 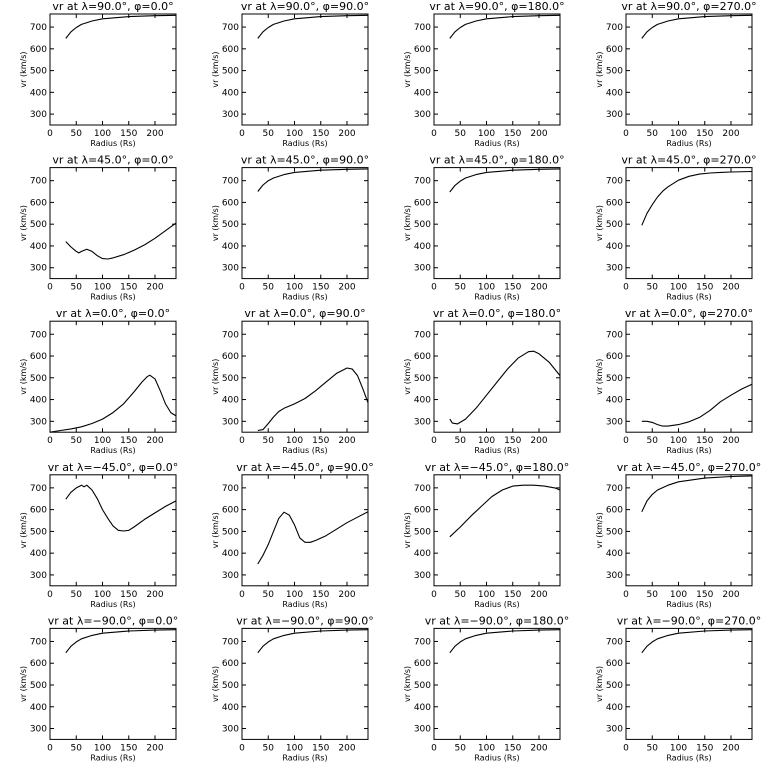 What do you see at coordinates (626, 748) in the screenshot?
I see `x-tick-label: 0` at bounding box center [626, 748].